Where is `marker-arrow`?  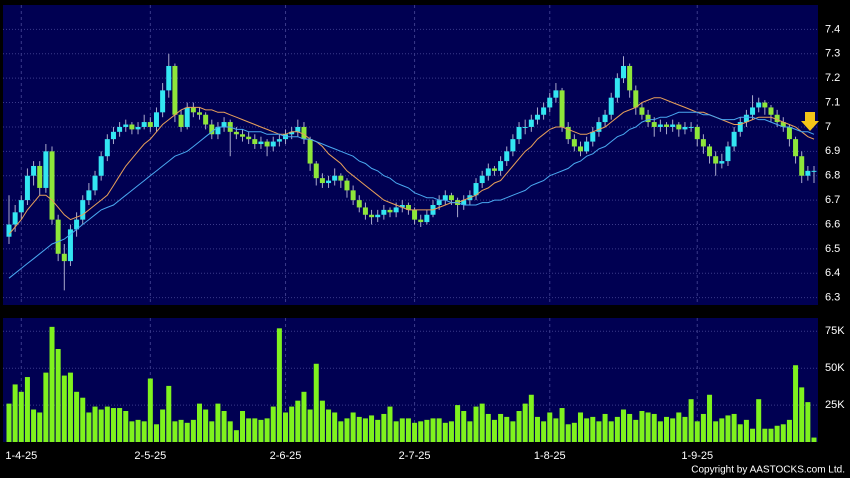 marker-arrow is located at coordinates (810, 121).